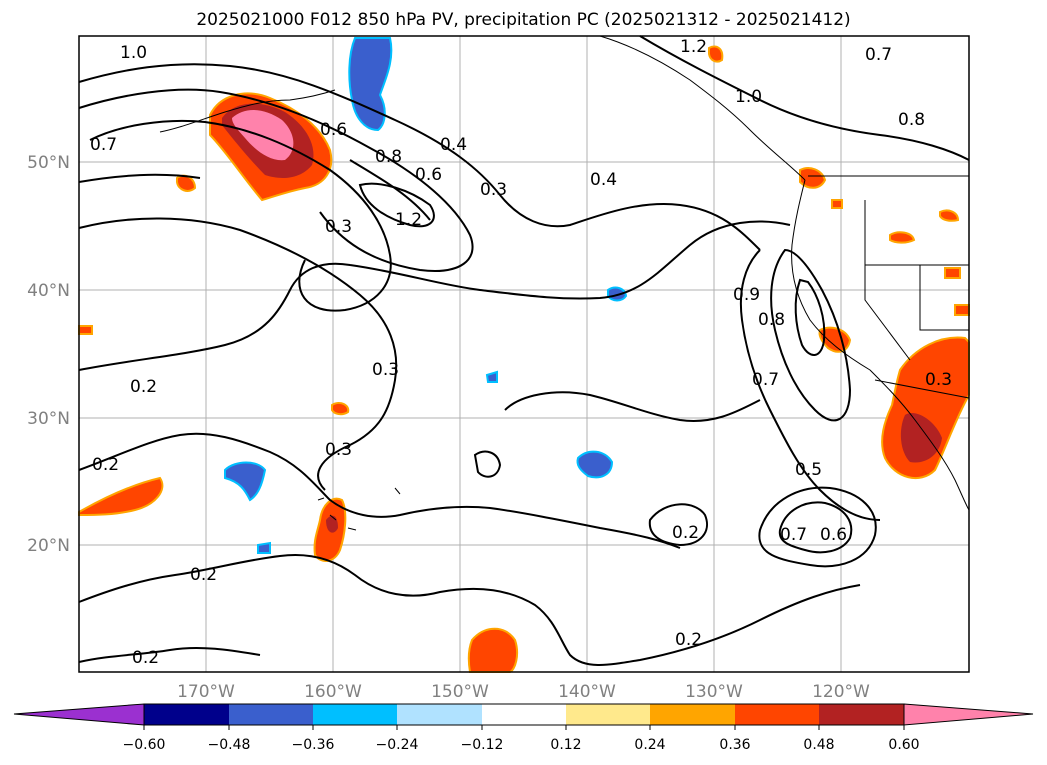 This screenshot has width=1047, height=765. Describe the element at coordinates (595, 464) in the screenshot. I see `precip-negative-central` at that location.